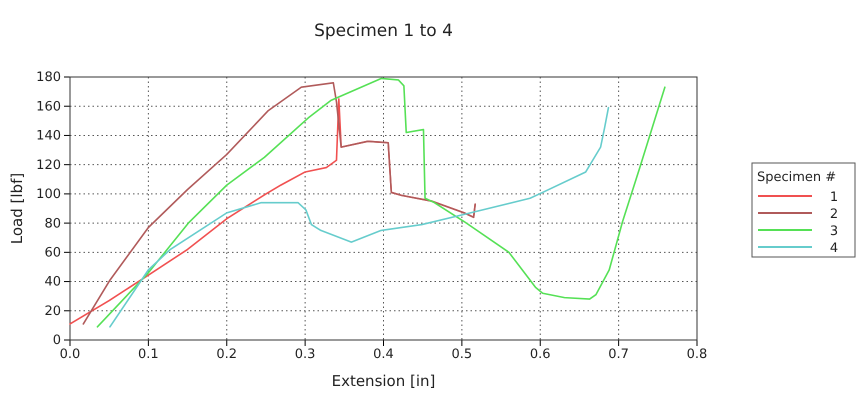 The height and width of the screenshot is (400, 857). What do you see at coordinates (796, 177) in the screenshot?
I see `legend-title: Specimen #` at bounding box center [796, 177].